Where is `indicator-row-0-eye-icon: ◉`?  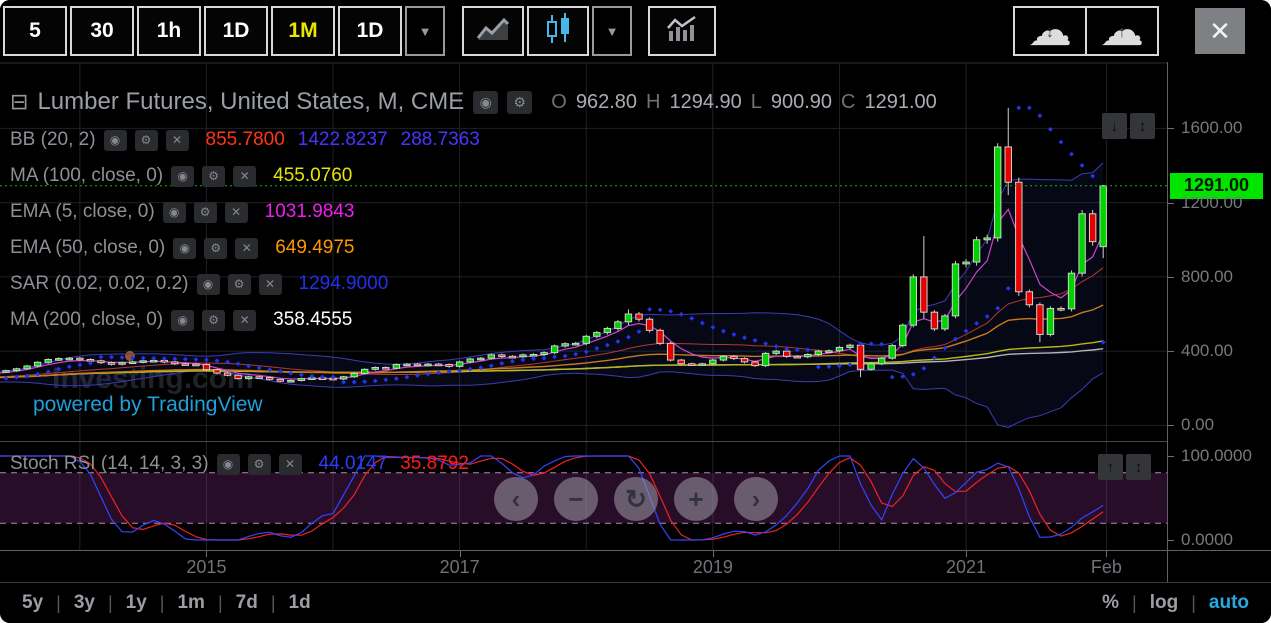
indicator-row-0-eye-icon: ◉ is located at coordinates (115, 140).